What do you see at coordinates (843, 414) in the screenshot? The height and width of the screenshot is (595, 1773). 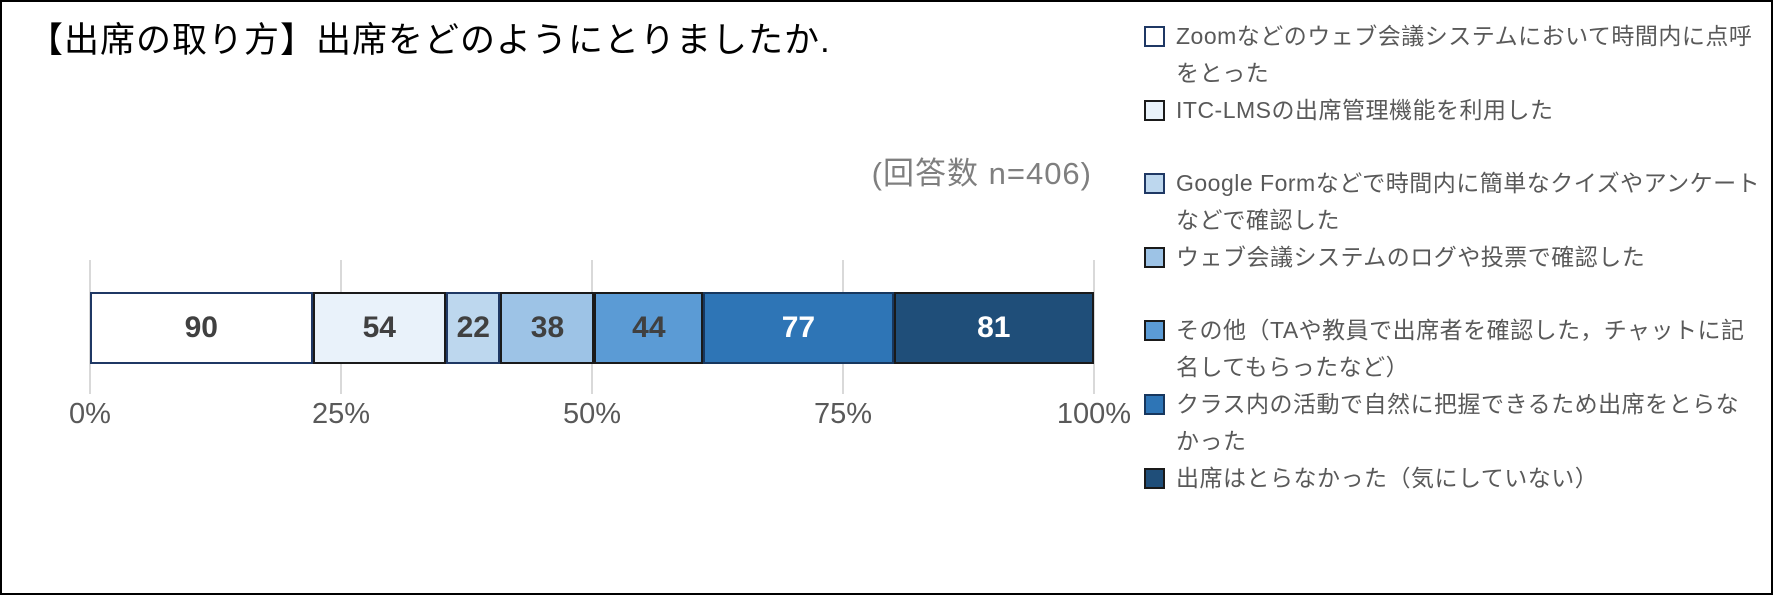 I see `x-axis-tick-label: 75%` at bounding box center [843, 414].